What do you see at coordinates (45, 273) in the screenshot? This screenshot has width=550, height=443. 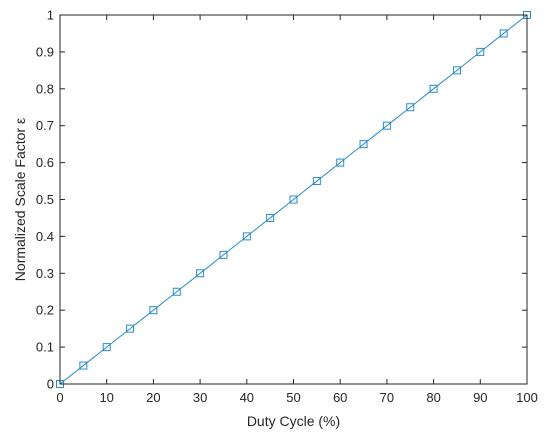 I see `y-tick-label: 0.3` at bounding box center [45, 273].